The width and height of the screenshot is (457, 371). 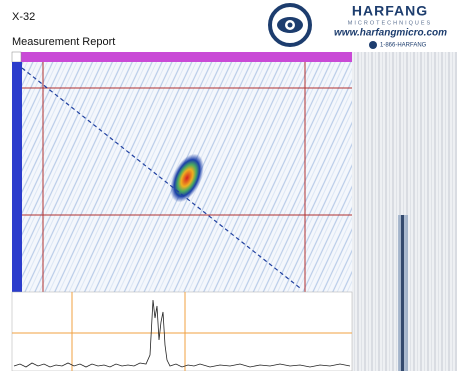 I want to click on logo-phone: 1-866-HARFANG, so click(x=403, y=46).